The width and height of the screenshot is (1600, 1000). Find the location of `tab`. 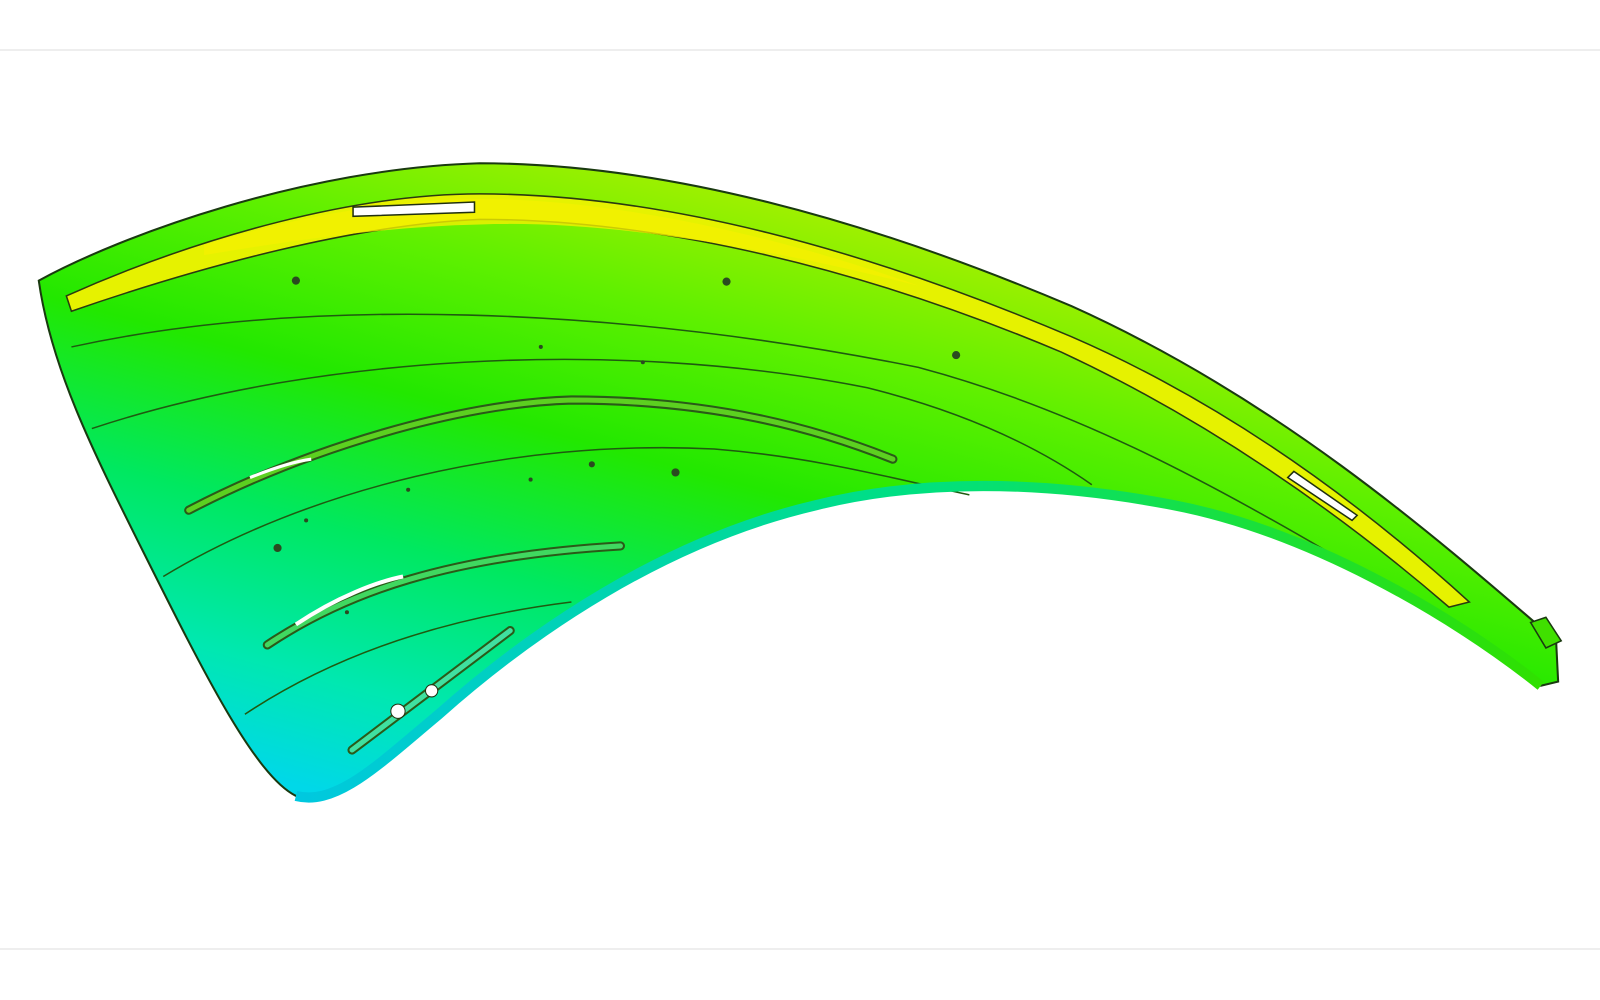

tab is located at coordinates (1546, 632).